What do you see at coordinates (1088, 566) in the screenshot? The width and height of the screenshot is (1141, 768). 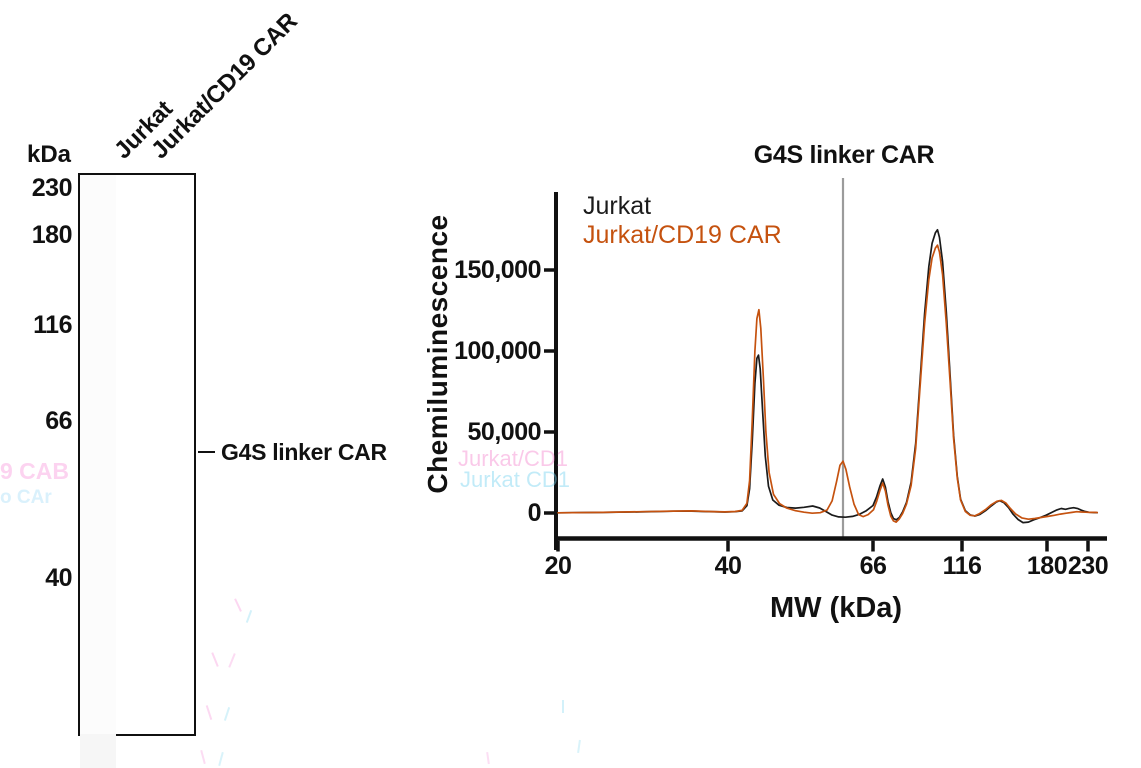 I see `x-tick-label-230: 230` at bounding box center [1088, 566].